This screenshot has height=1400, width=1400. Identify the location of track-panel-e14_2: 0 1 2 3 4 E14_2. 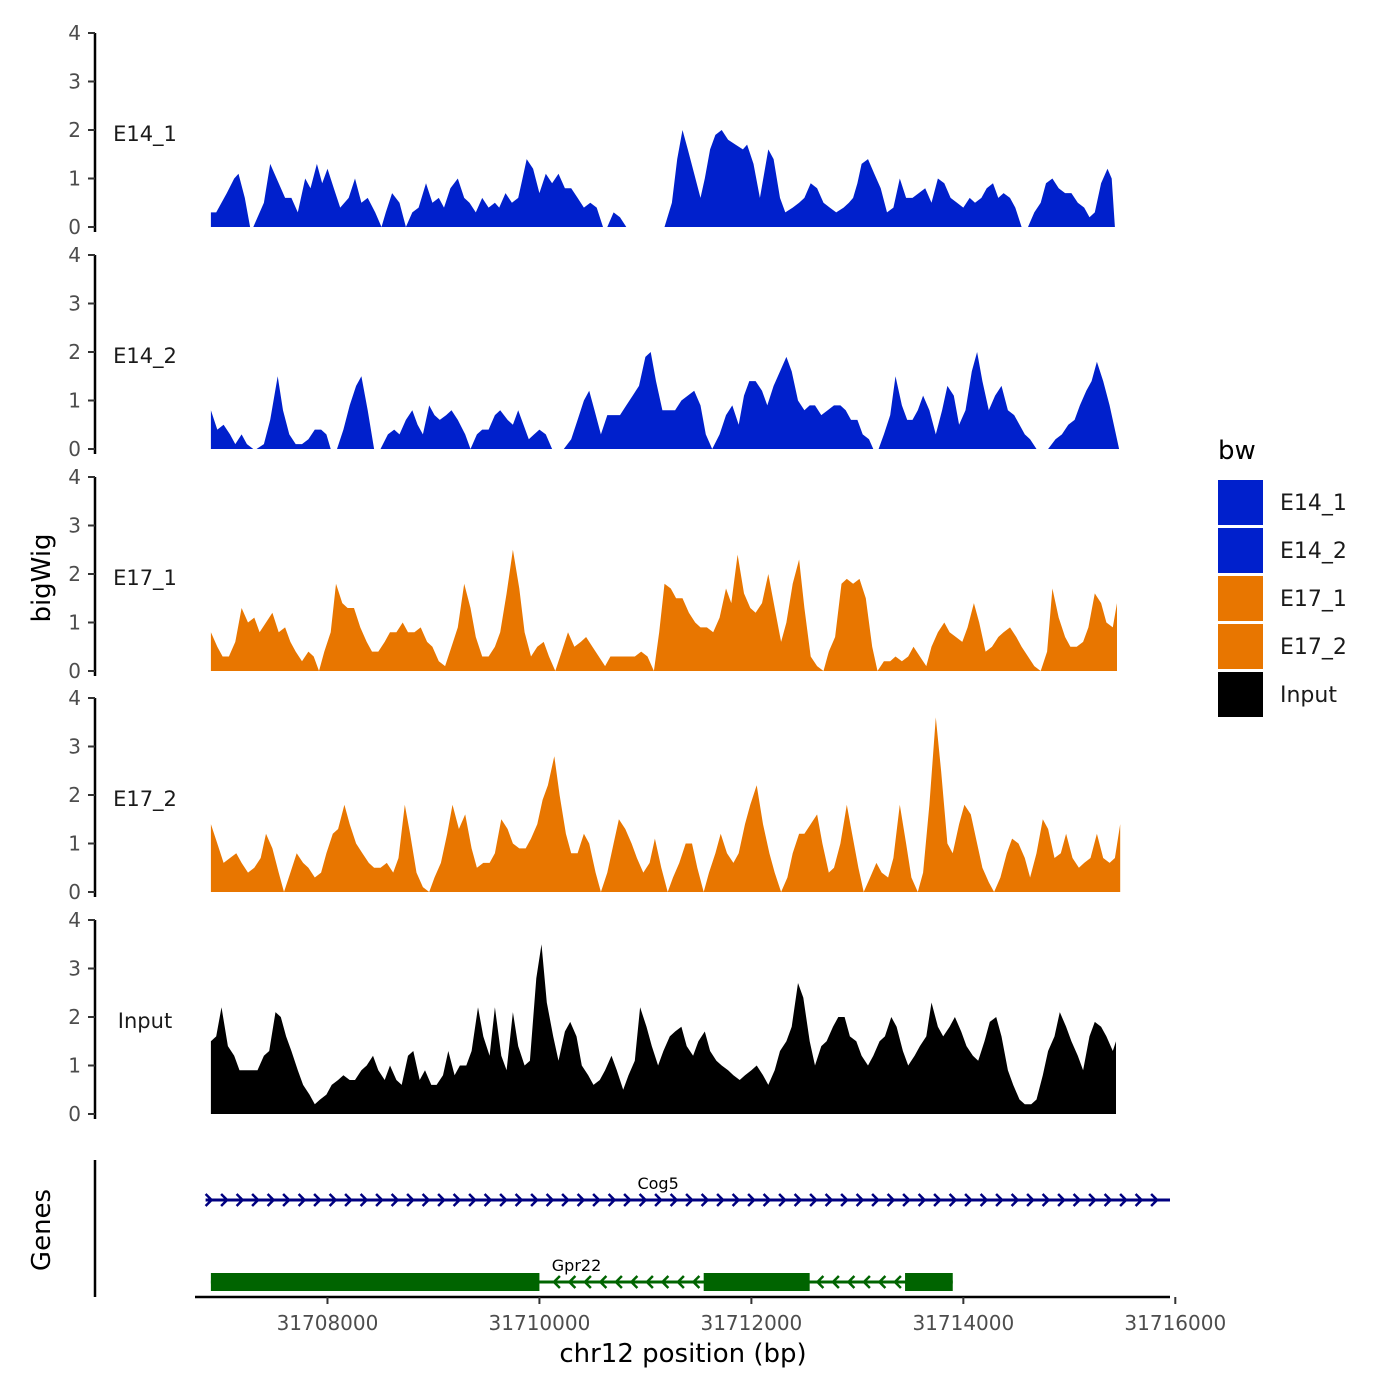
(594, 352).